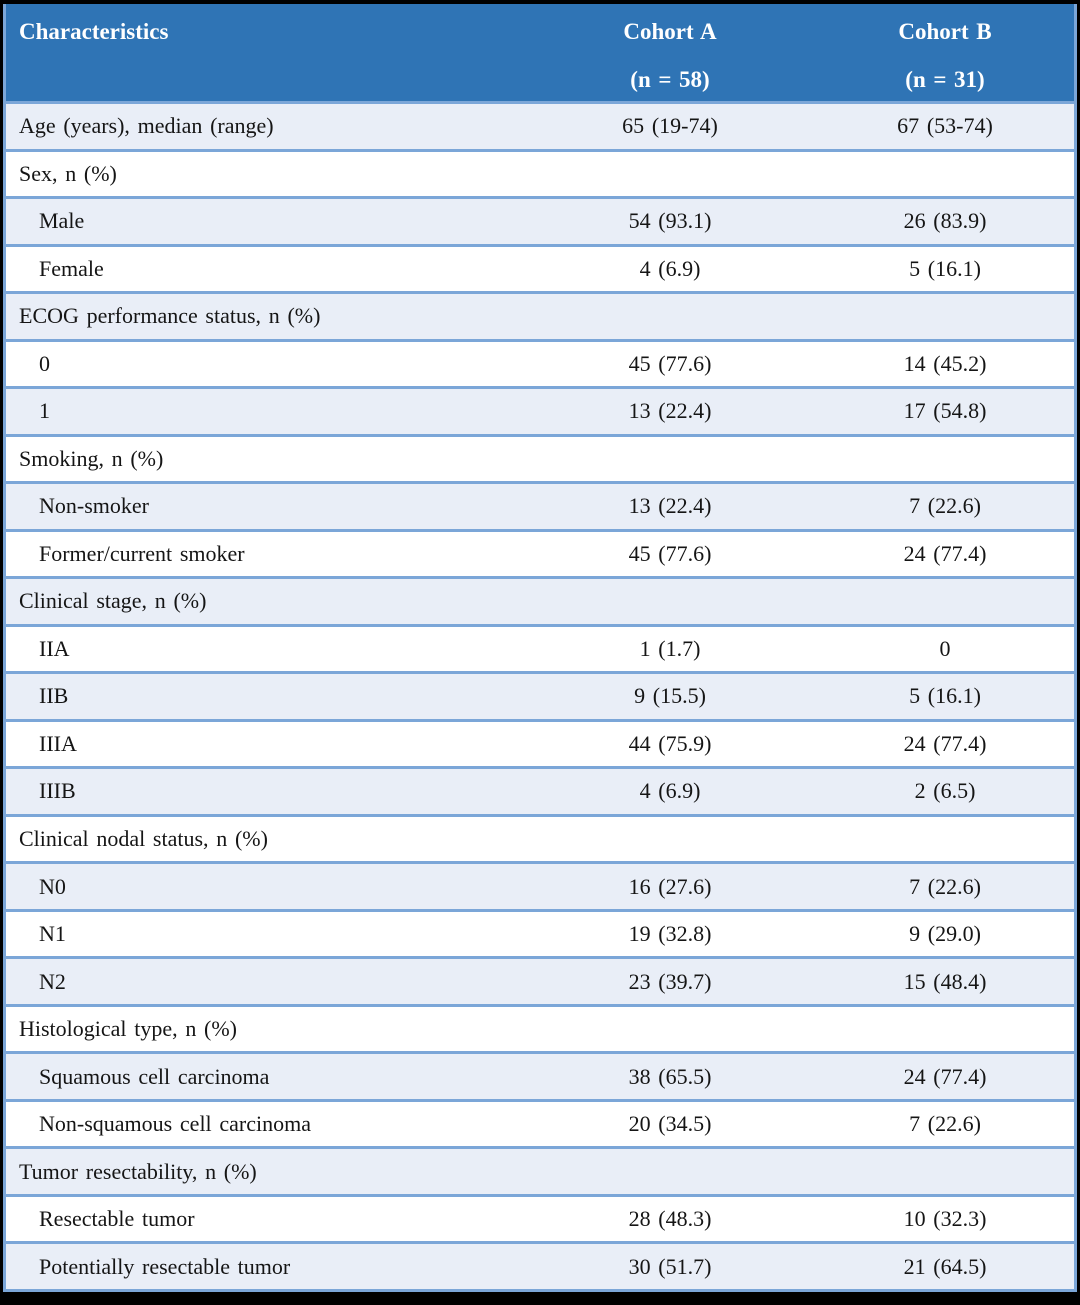 This screenshot has height=1305, width=1080. Describe the element at coordinates (94, 31) in the screenshot. I see `characteristics-header-label: Characteristics` at that location.